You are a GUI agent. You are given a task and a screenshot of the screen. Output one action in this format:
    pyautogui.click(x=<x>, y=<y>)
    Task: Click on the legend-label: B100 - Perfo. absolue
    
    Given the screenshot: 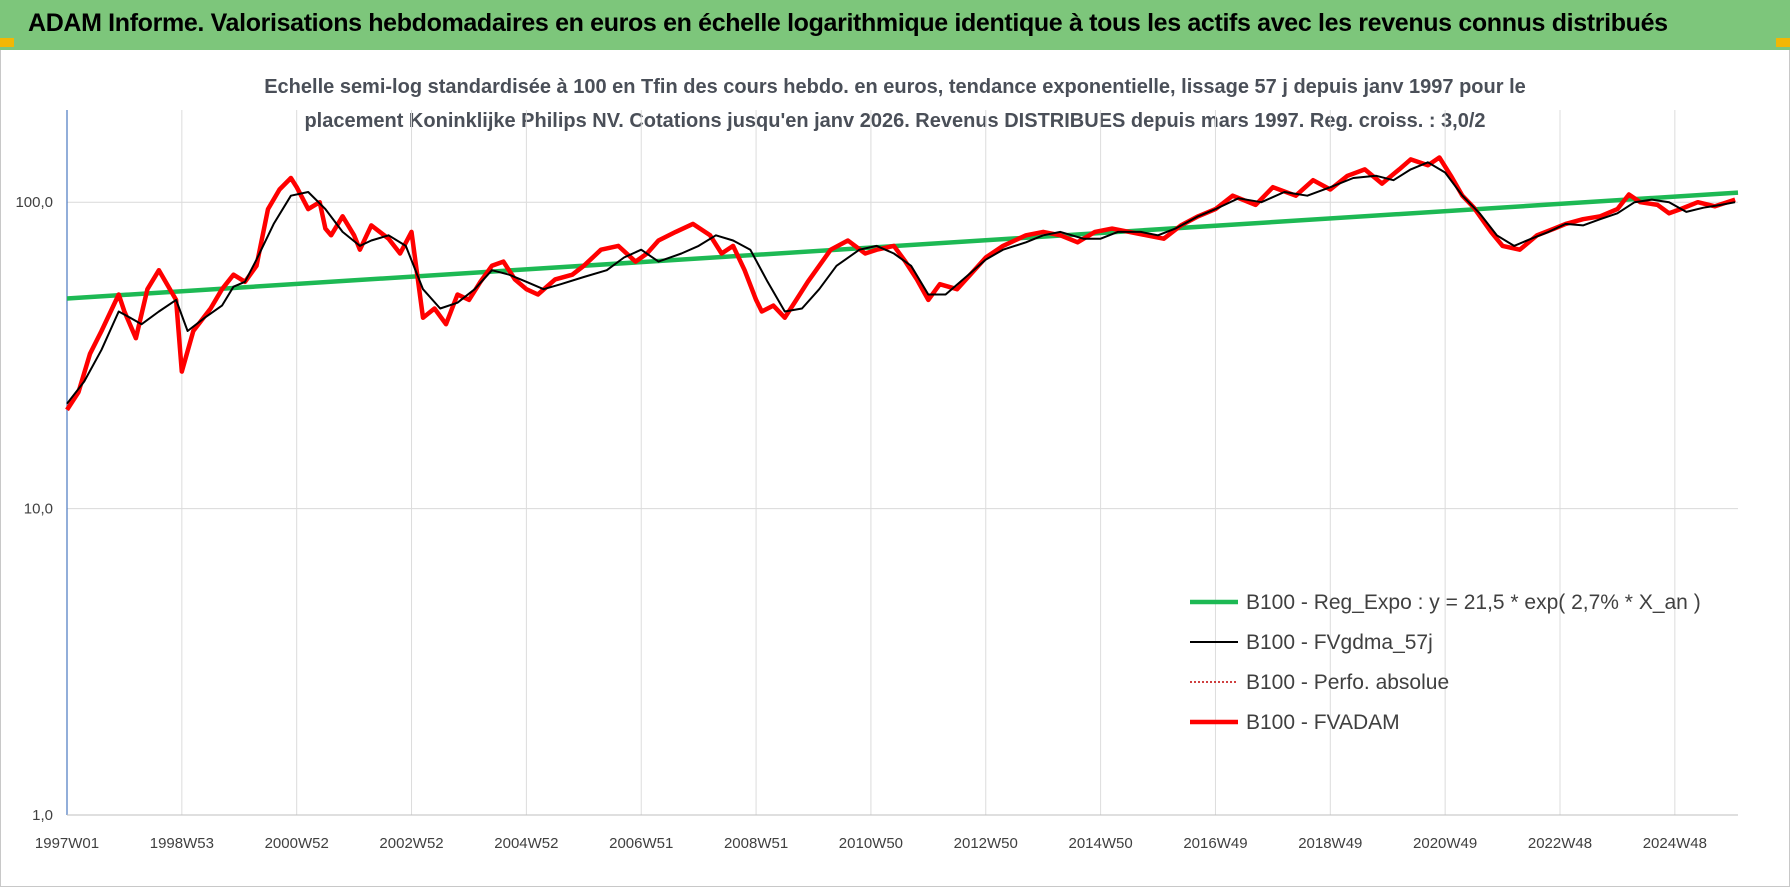 What is the action you would take?
    pyautogui.click(x=1347, y=682)
    